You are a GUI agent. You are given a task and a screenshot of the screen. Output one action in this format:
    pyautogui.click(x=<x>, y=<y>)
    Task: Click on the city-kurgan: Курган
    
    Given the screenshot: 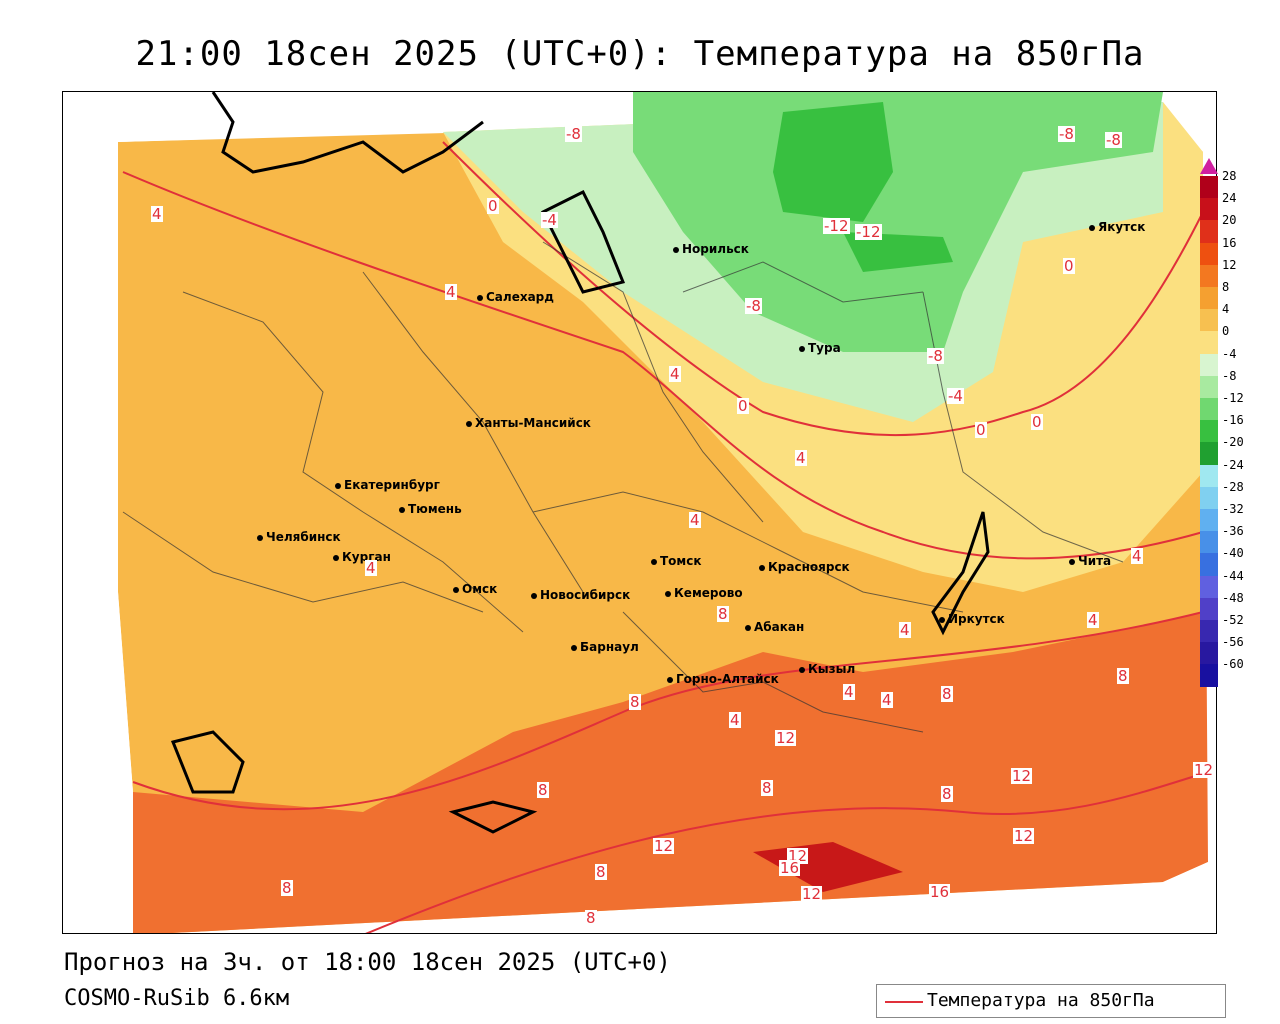 What is the action you would take?
    pyautogui.click(x=362, y=557)
    